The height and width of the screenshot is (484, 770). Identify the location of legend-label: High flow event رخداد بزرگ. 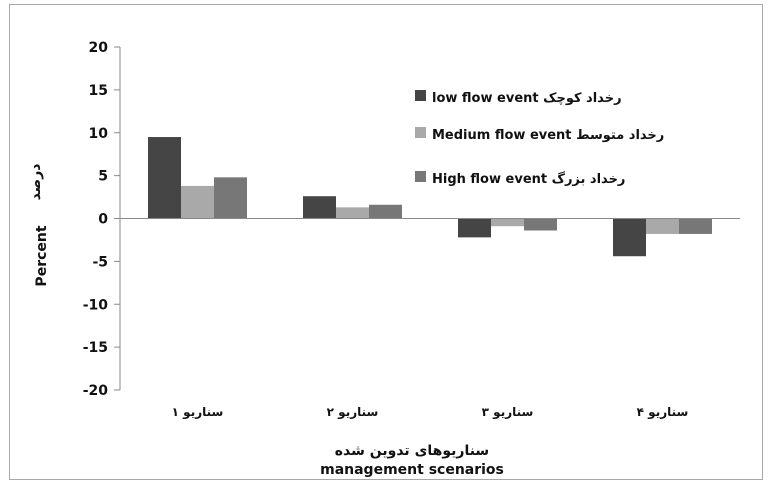
(528, 178).